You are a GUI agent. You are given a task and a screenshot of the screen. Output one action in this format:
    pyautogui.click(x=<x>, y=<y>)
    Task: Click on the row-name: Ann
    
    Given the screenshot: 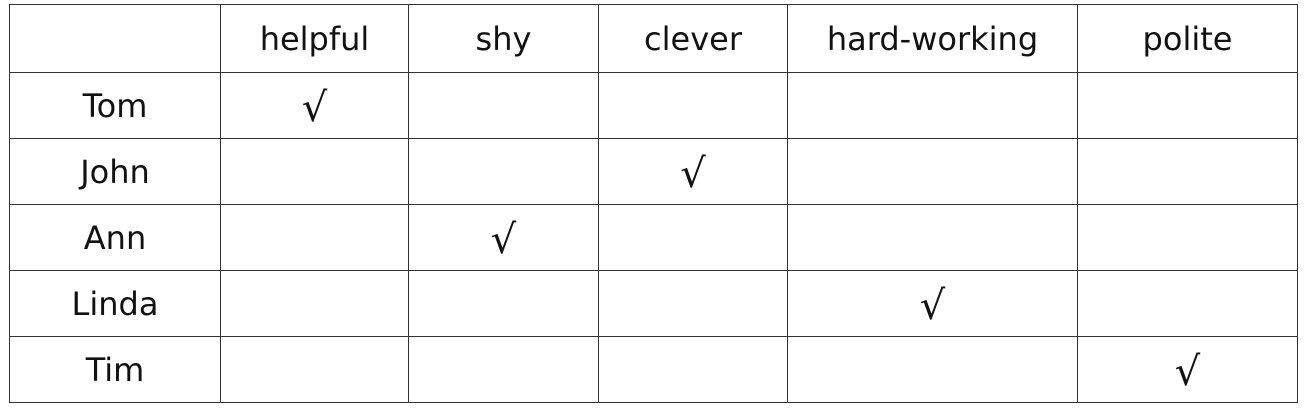 What is the action you would take?
    pyautogui.click(x=115, y=237)
    